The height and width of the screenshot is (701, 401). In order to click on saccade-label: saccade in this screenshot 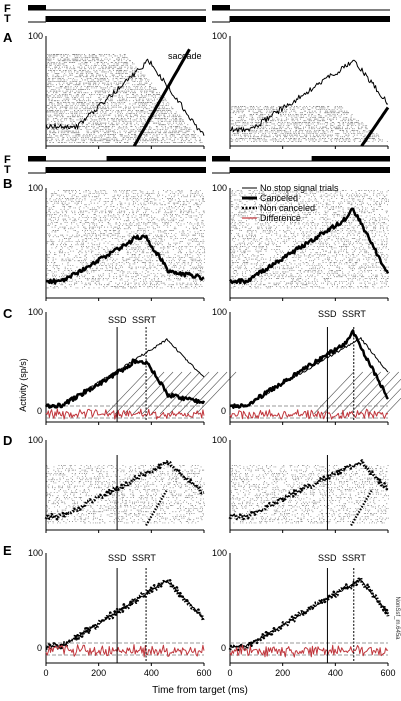, I will do `click(185, 56)`.